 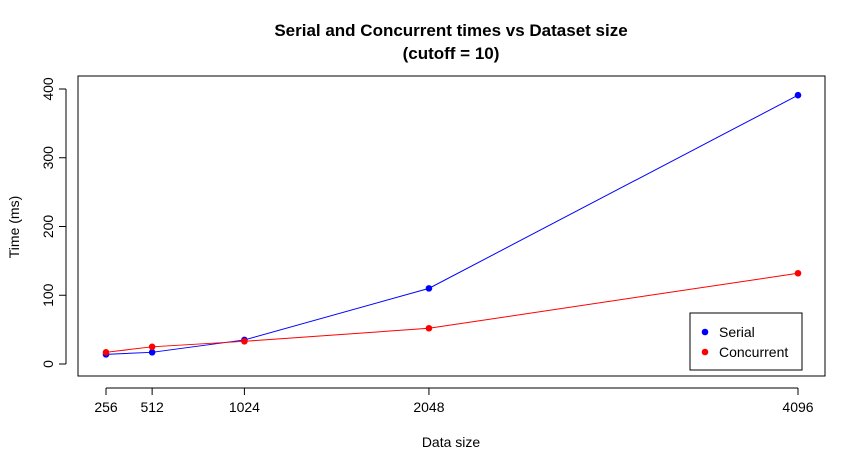 What do you see at coordinates (48, 158) in the screenshot?
I see `y-tick-label: 300` at bounding box center [48, 158].